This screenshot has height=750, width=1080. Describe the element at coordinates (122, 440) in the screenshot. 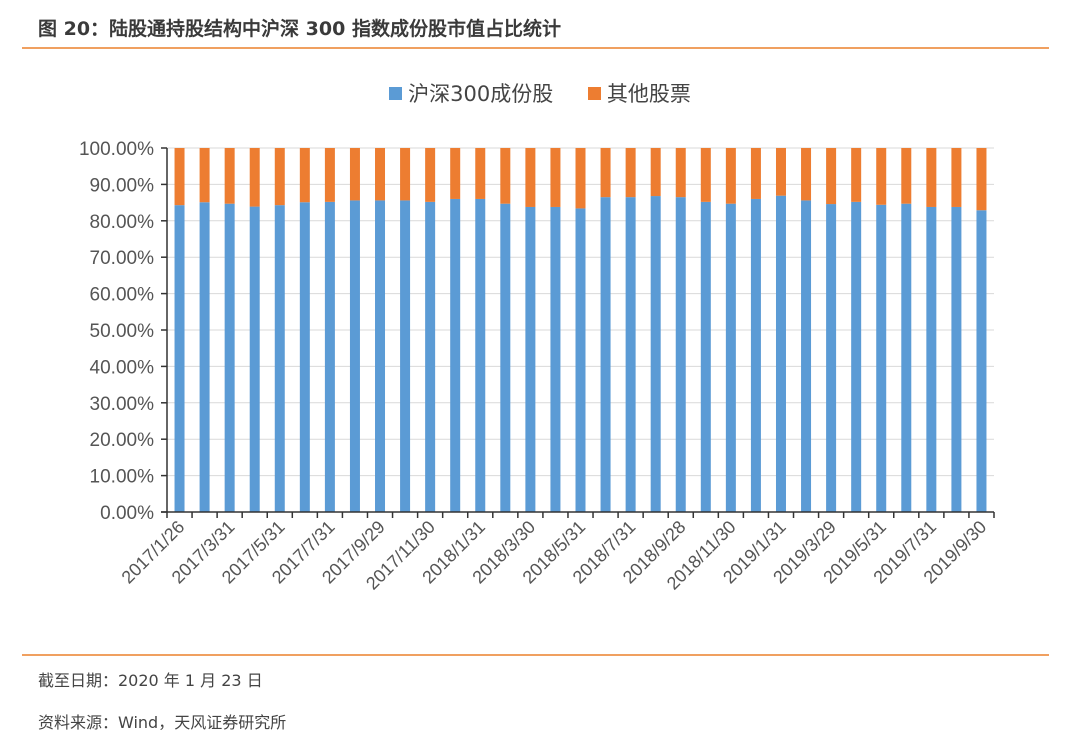

I see `y-tick-label: 20.00%` at that location.